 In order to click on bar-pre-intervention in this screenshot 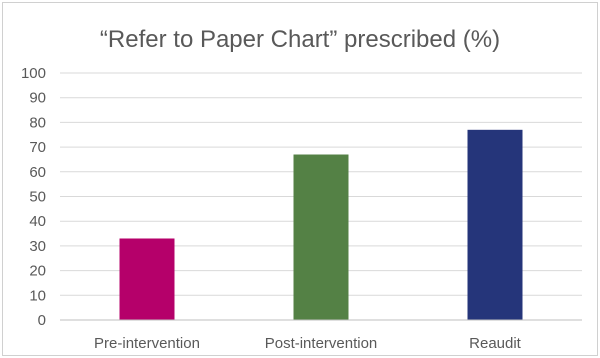, I will do `click(147, 279)`.